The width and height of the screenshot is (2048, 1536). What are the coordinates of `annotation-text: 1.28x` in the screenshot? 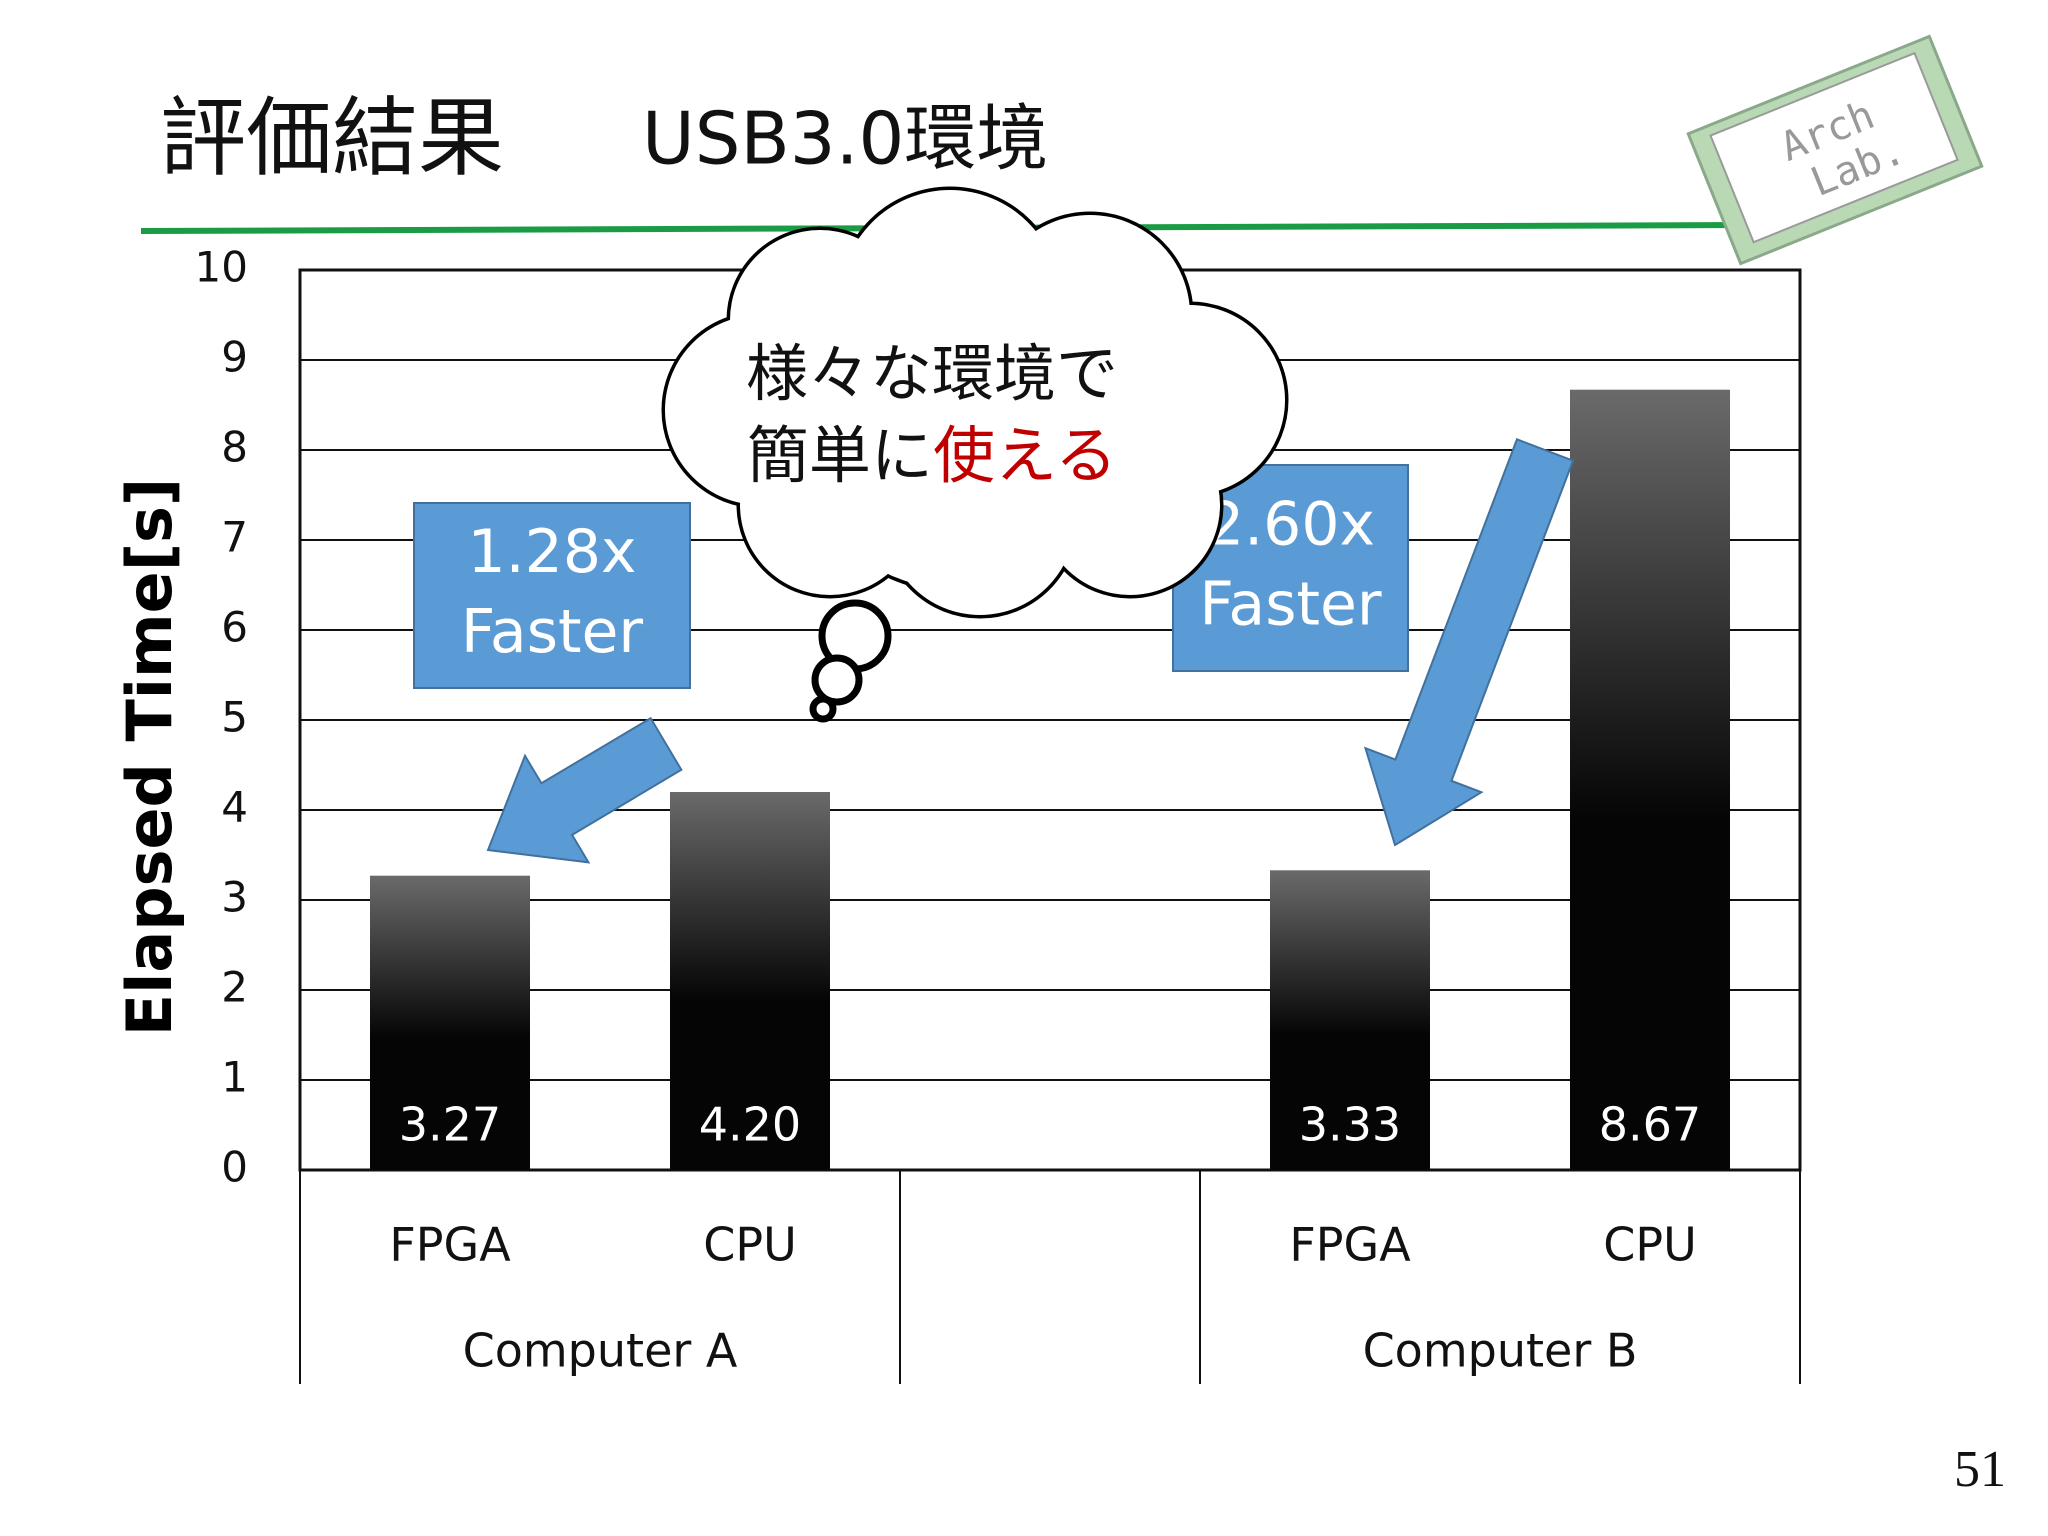 It's located at (551, 552).